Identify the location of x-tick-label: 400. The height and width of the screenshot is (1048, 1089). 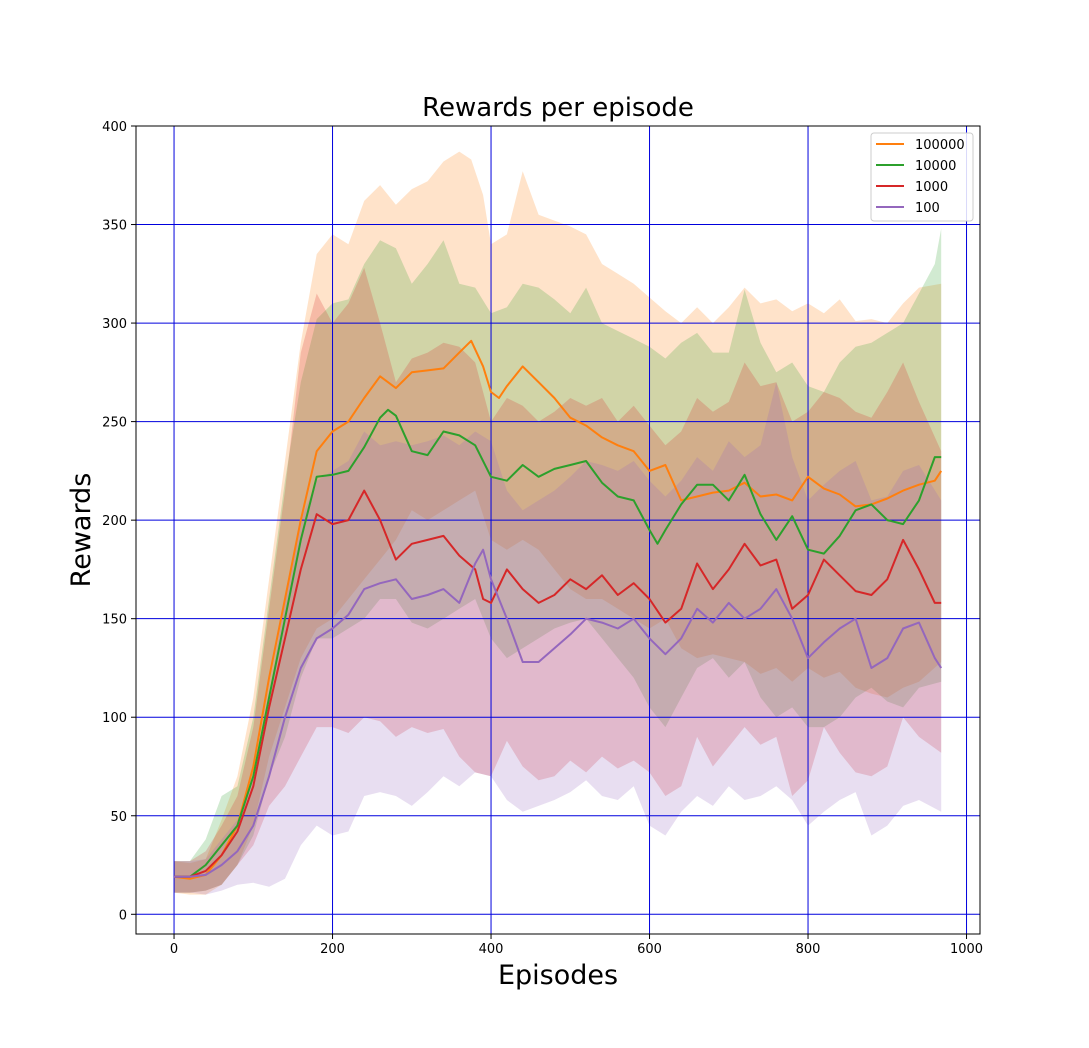
(491, 949).